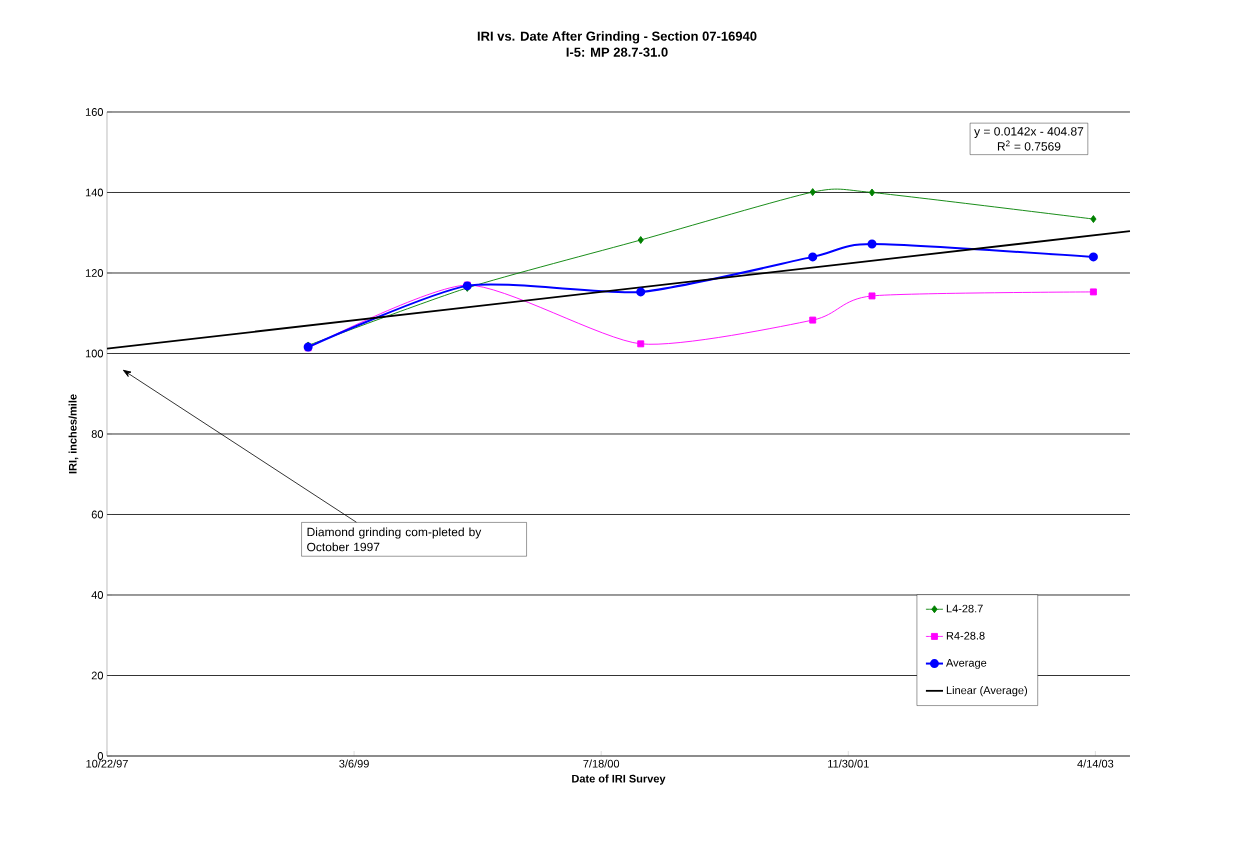 The width and height of the screenshot is (1233, 851). Describe the element at coordinates (394, 539) in the screenshot. I see `annotation: Diamond grinding com-pleted by October 1997` at that location.